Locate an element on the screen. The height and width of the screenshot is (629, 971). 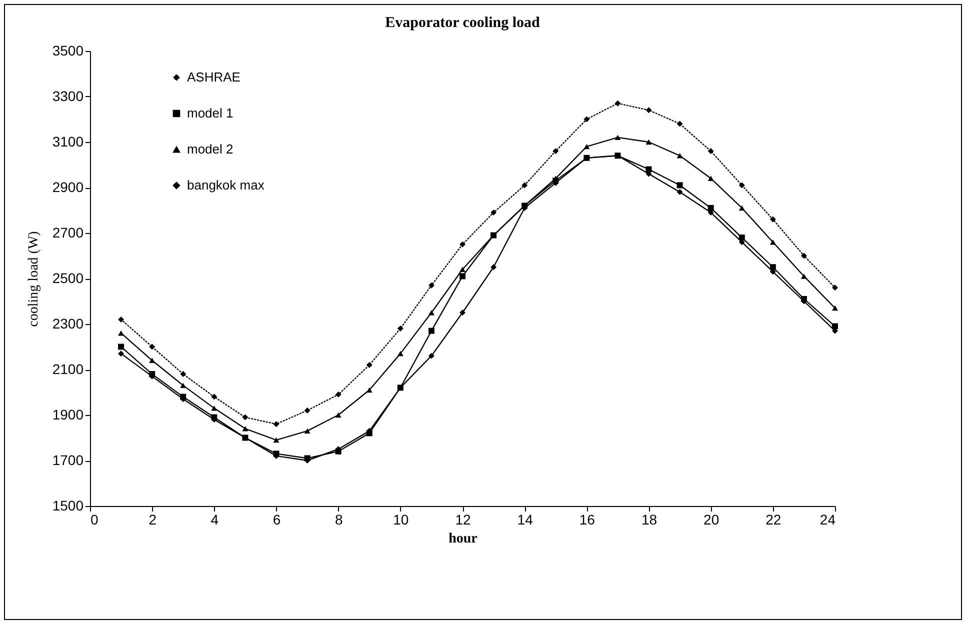
legend-label: bangkok max is located at coordinates (226, 185).